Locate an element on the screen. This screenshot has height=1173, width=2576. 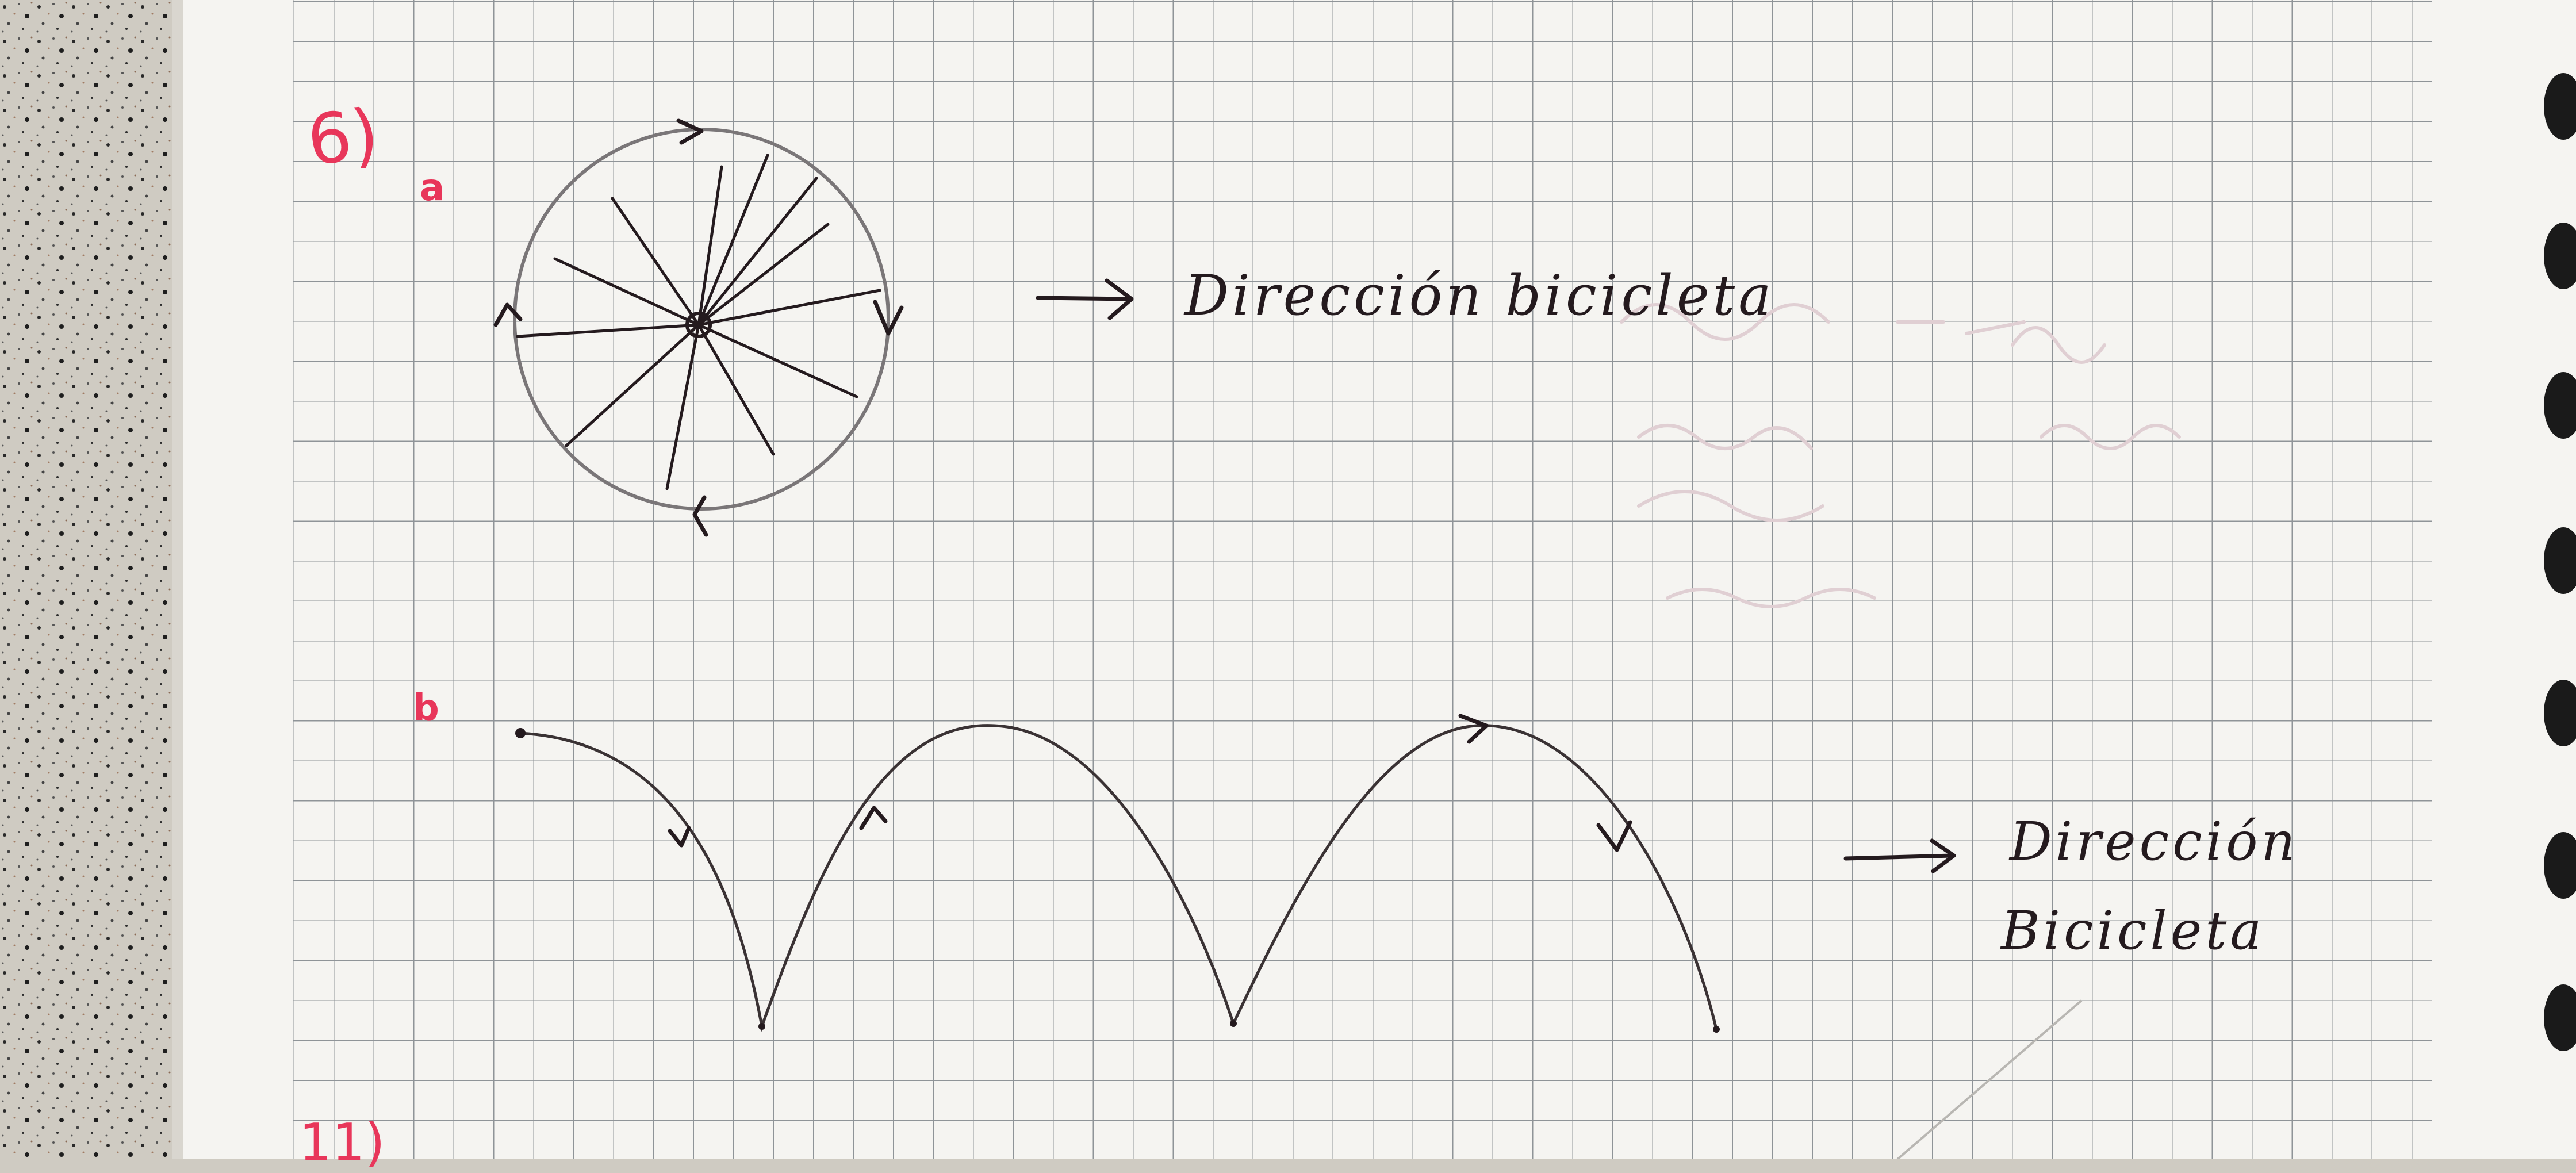
bleed-through-marks is located at coordinates (1900, 455).